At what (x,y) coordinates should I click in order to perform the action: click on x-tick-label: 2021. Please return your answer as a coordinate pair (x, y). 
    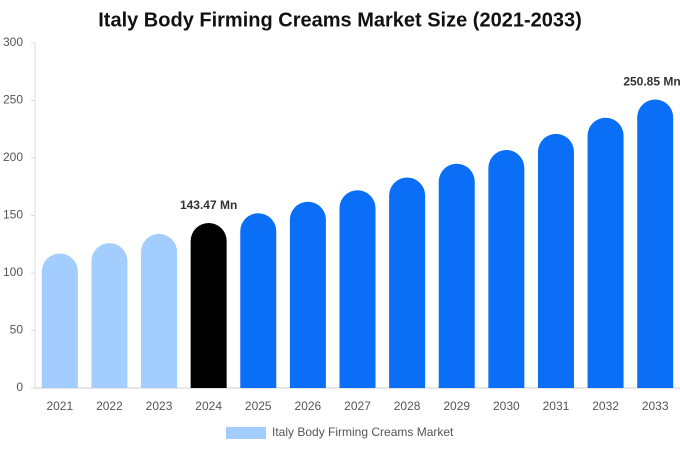
    Looking at the image, I should click on (59, 406).